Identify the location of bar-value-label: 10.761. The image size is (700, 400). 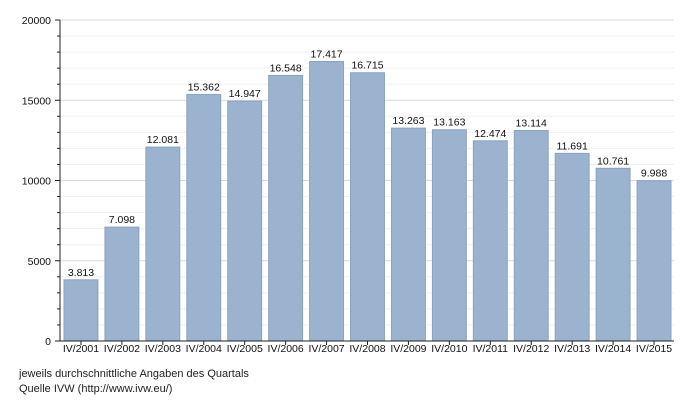
(613, 161).